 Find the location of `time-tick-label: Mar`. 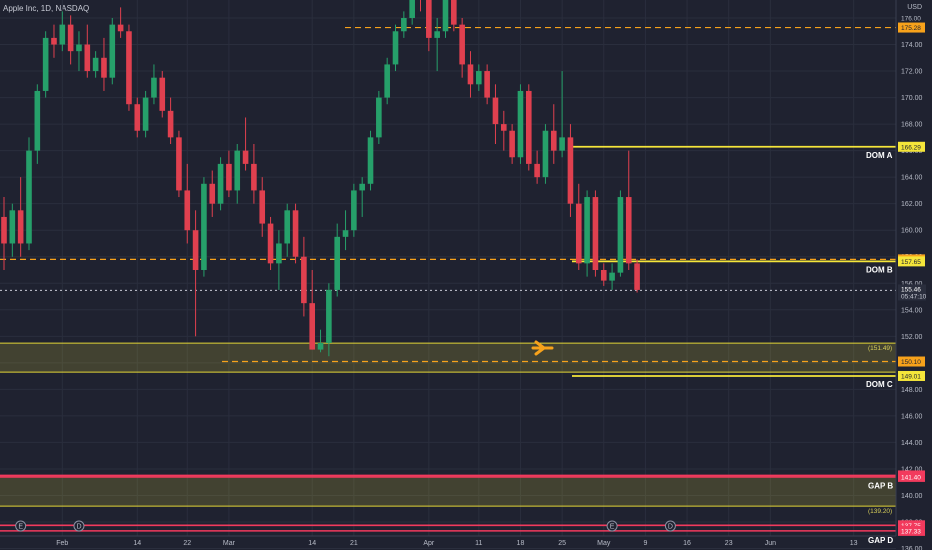

time-tick-label: Mar is located at coordinates (229, 543).